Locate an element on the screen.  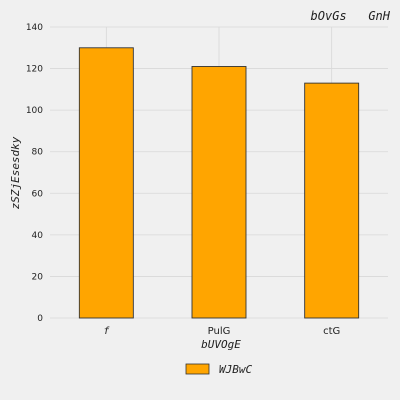
bar-f is located at coordinates (106, 183).